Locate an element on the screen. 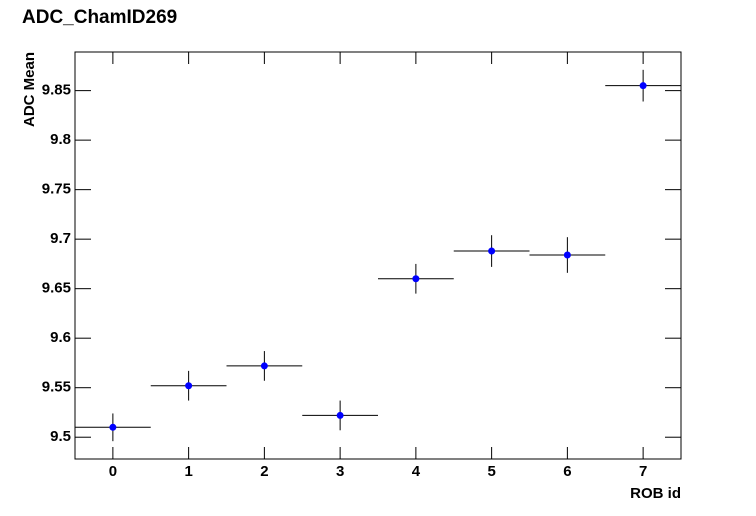 The image size is (756, 516). x-tick-label: 4 is located at coordinates (416, 471).